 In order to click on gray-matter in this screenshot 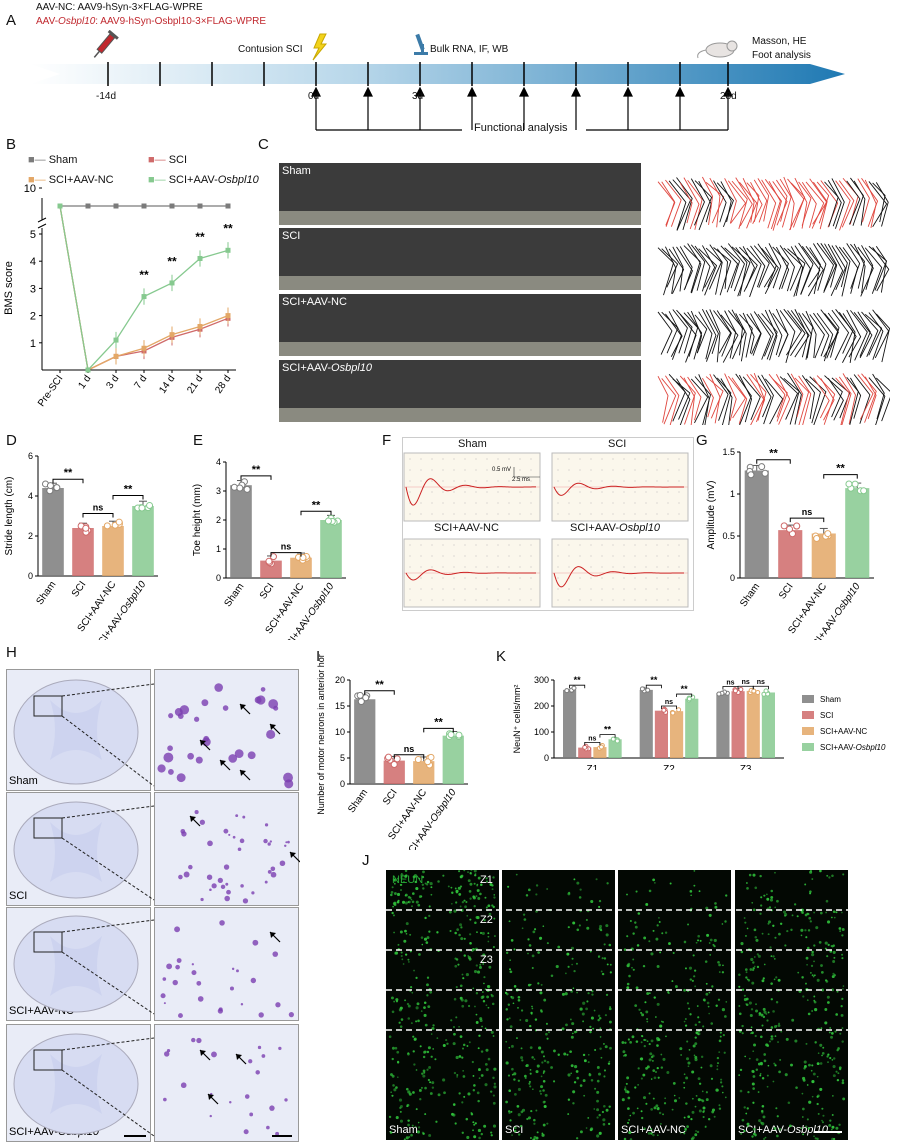, I will do `click(76, 1084)`.